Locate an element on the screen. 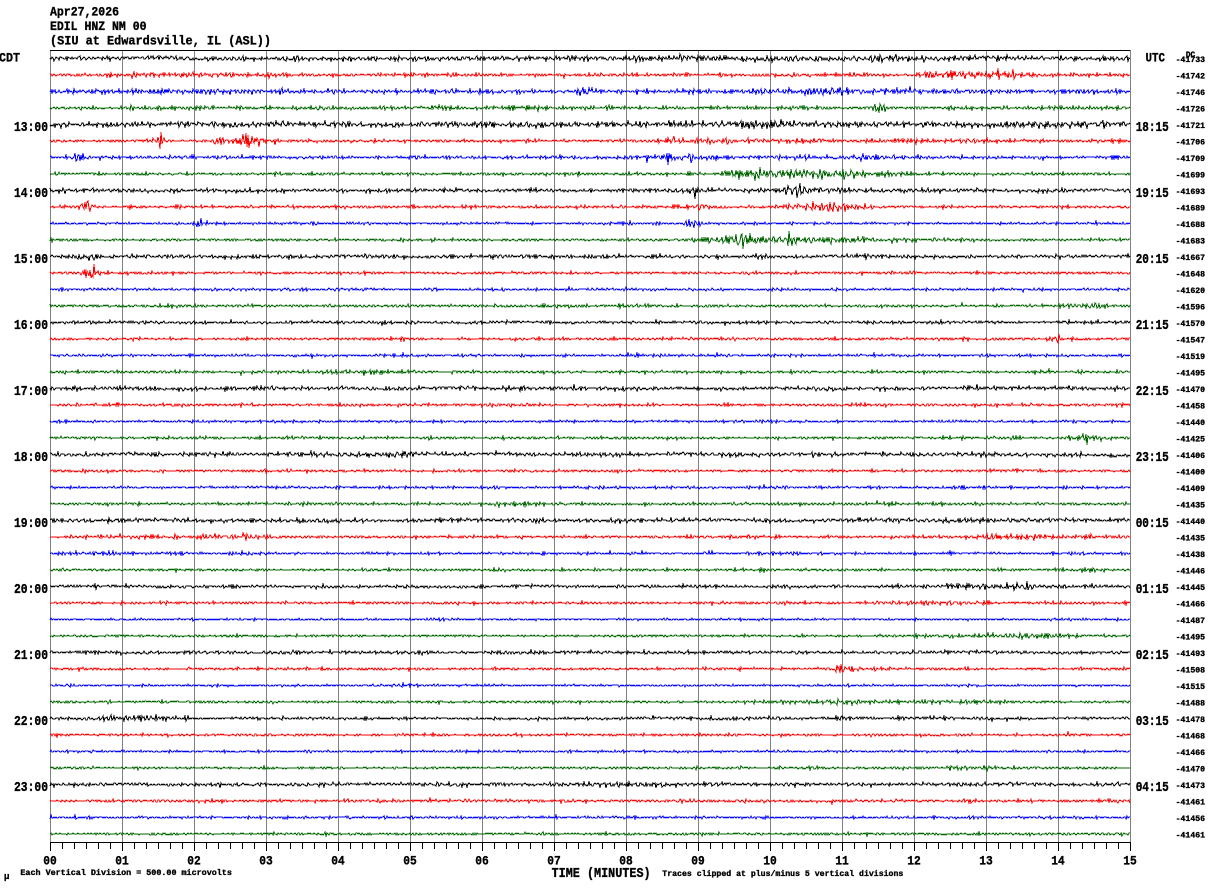 The image size is (1210, 891). svg-text: -41689 is located at coordinates (1191, 209).